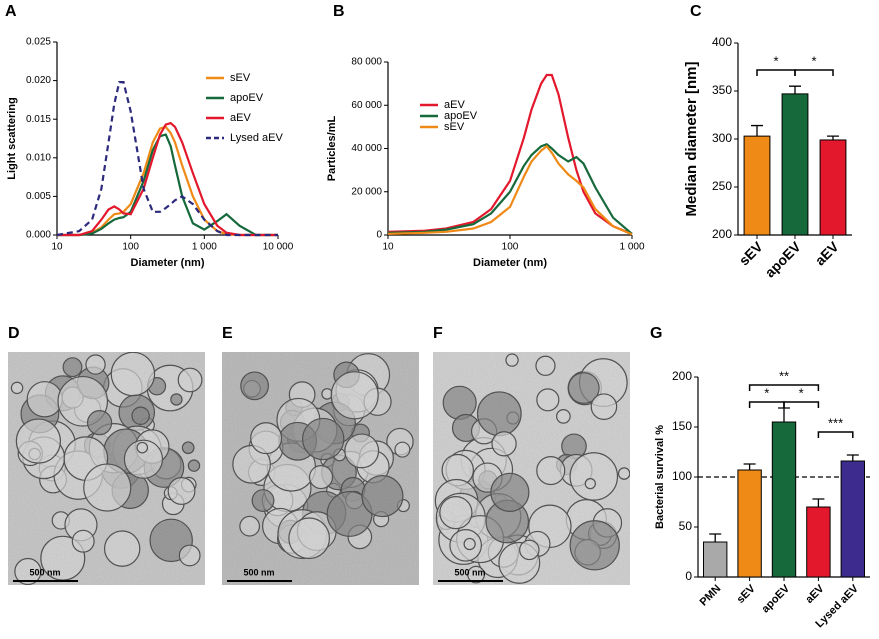  What do you see at coordinates (256, 138) in the screenshot?
I see `legend-label: Lysed aEV` at bounding box center [256, 138].